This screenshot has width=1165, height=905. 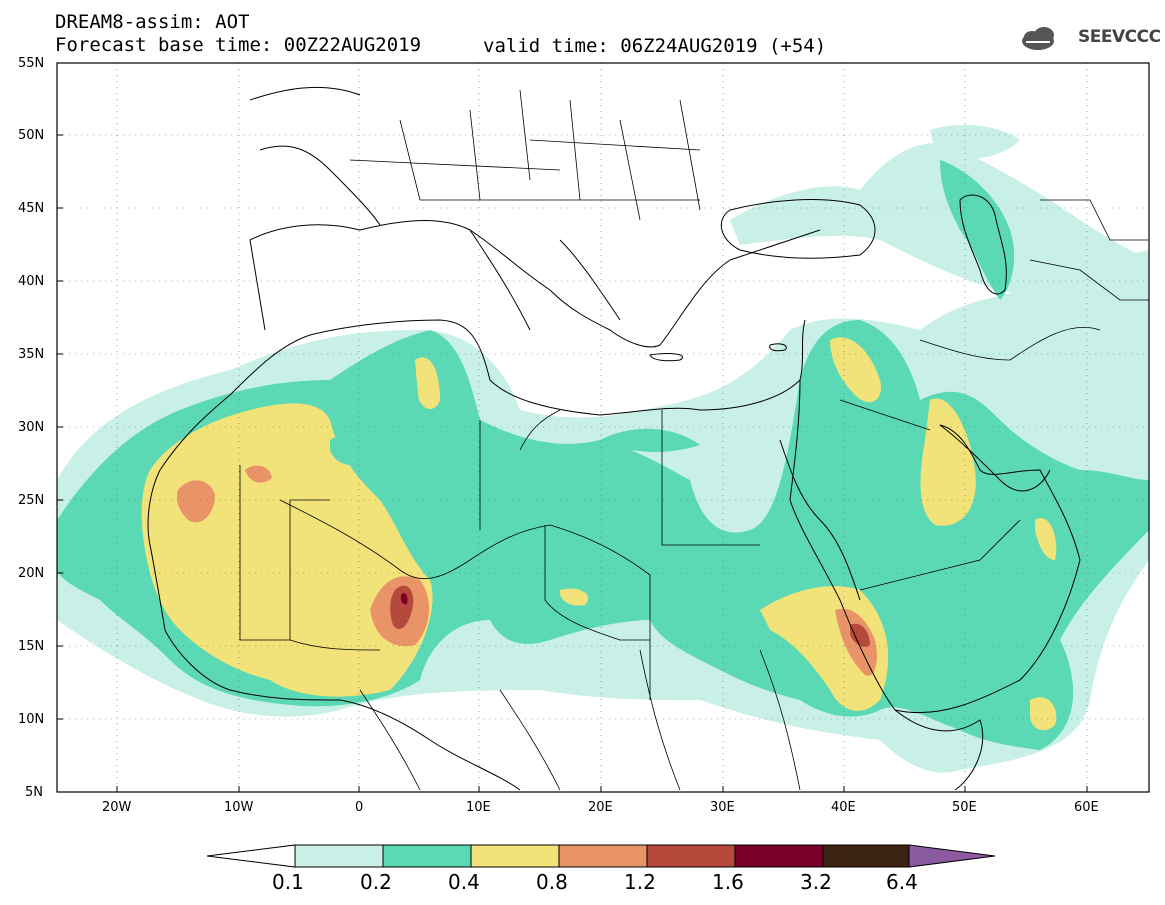 I want to click on logo-text: SEEVCCC, so click(x=1119, y=37).